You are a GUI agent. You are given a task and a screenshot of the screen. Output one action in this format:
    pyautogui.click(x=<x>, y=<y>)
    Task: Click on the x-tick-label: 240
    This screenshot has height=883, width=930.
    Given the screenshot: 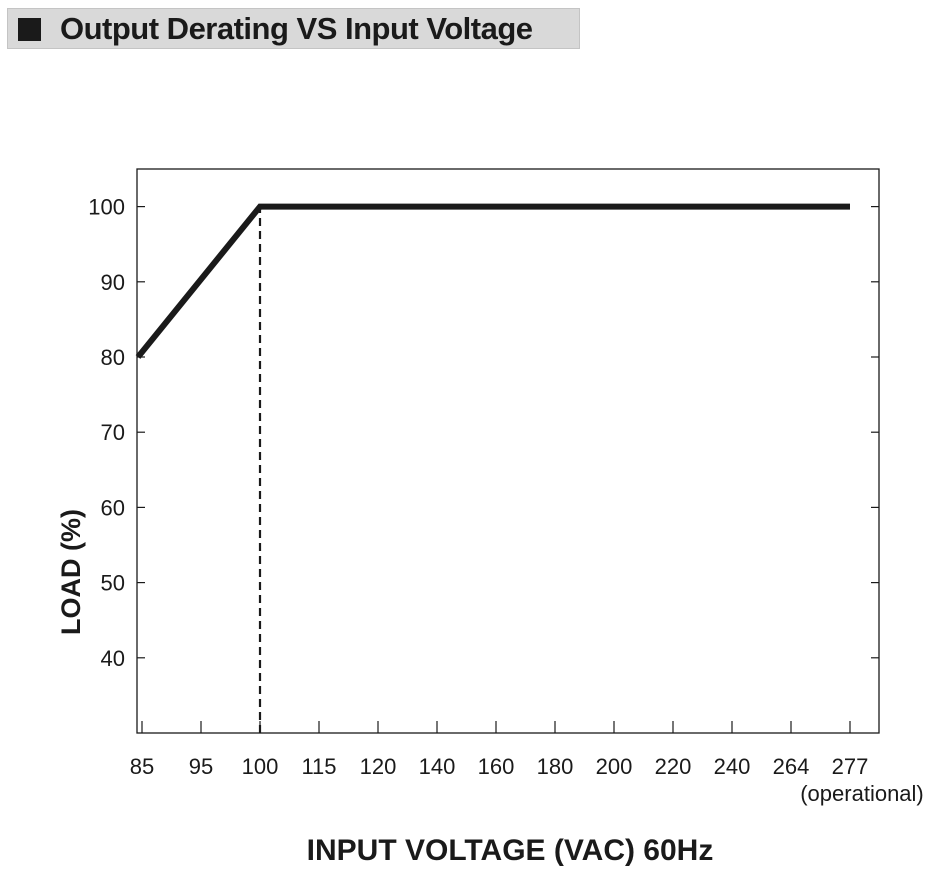 What is the action you would take?
    pyautogui.click(x=732, y=766)
    